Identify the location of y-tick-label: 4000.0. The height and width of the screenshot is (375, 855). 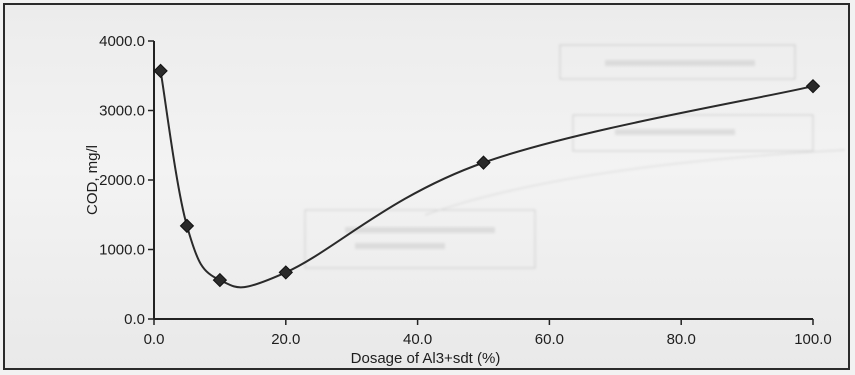
(122, 41).